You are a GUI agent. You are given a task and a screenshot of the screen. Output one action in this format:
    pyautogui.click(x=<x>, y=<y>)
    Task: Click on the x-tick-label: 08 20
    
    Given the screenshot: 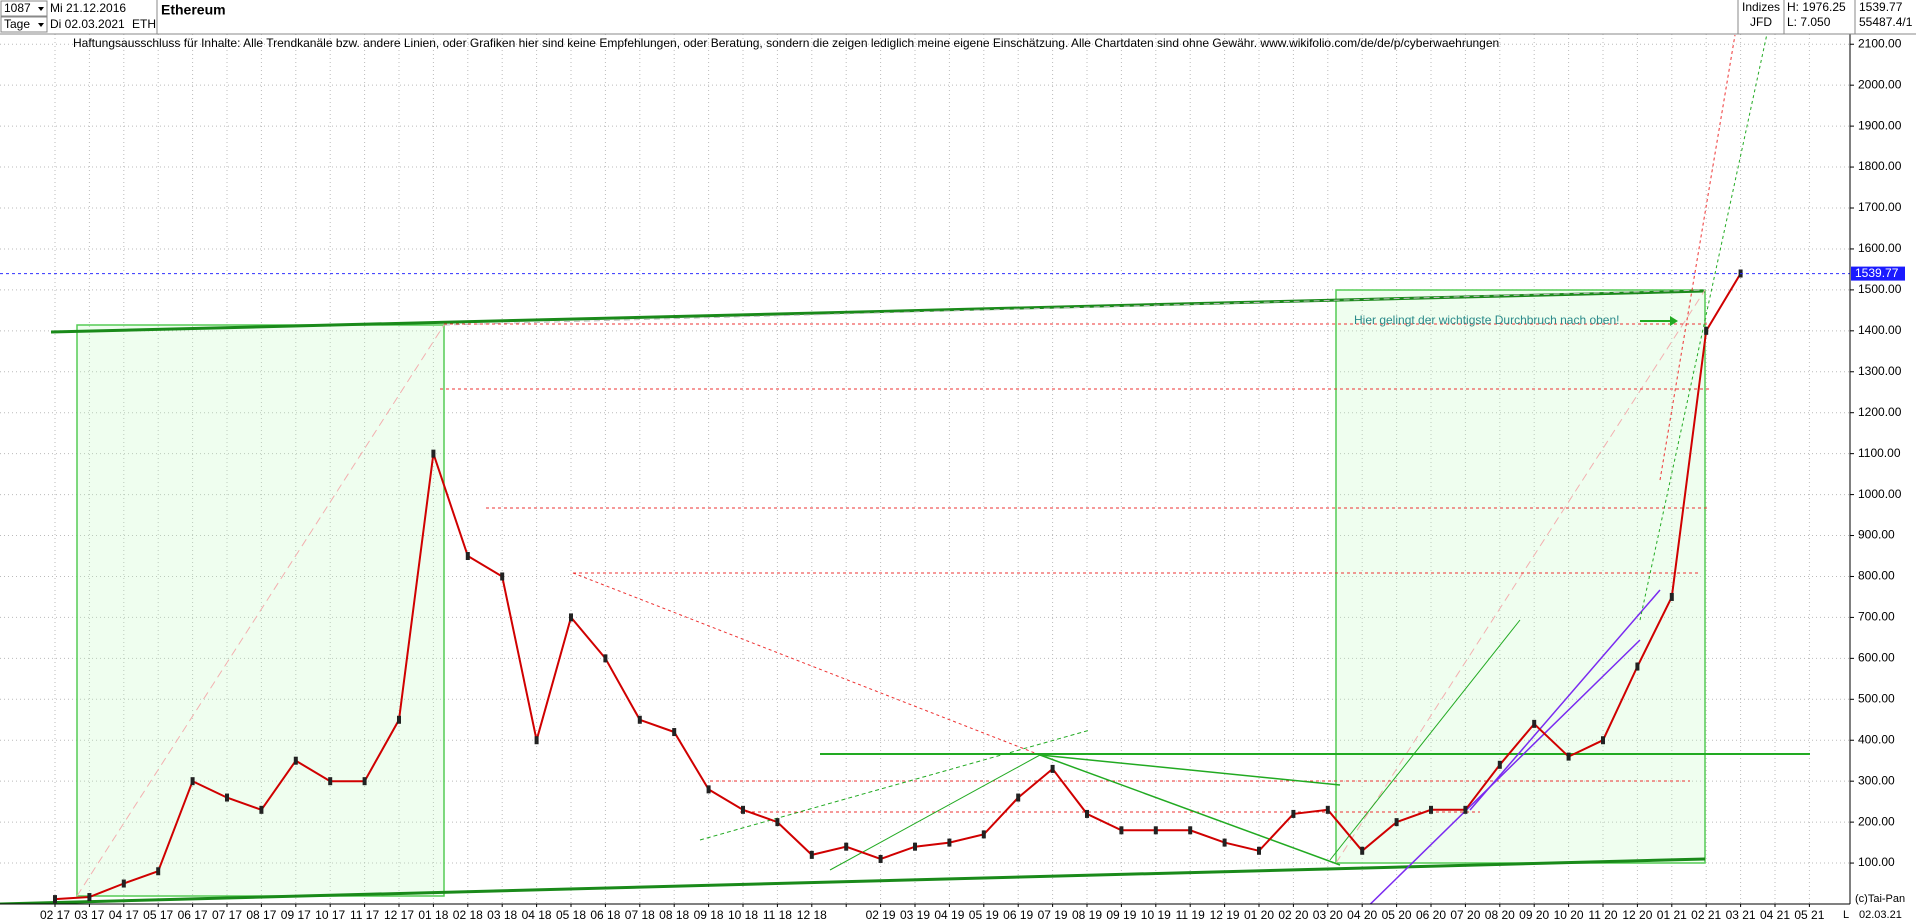 What is the action you would take?
    pyautogui.click(x=1500, y=915)
    